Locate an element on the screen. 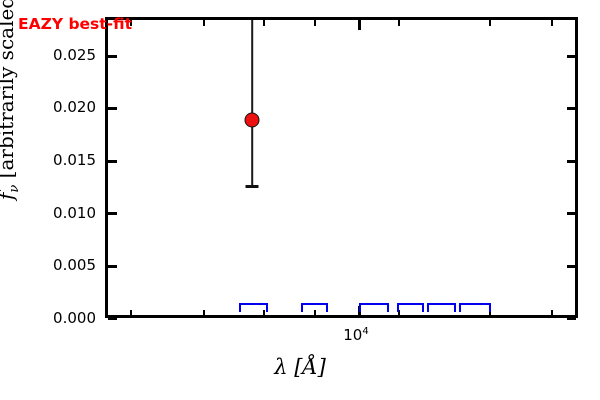 This screenshot has width=600, height=400. y-tick-label-2: 0.010 is located at coordinates (74, 213).